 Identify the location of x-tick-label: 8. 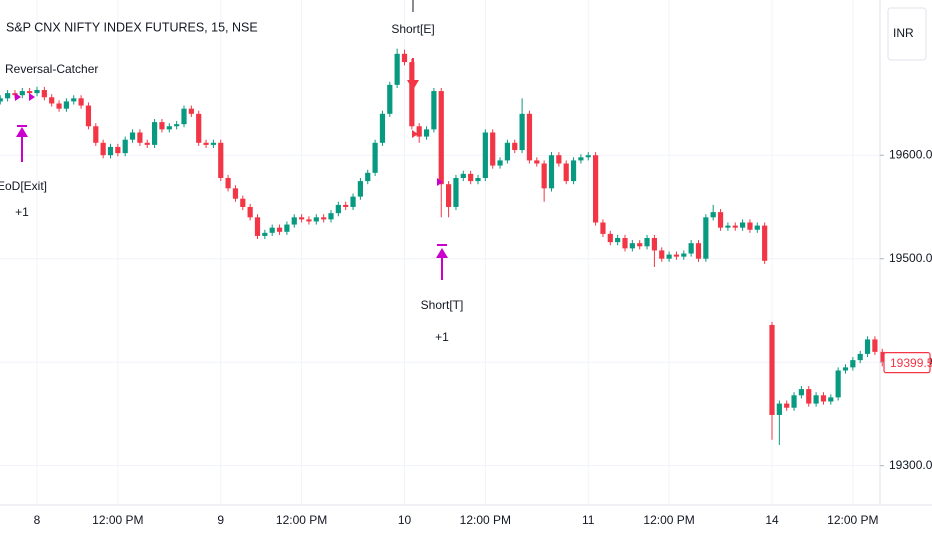
(37, 520).